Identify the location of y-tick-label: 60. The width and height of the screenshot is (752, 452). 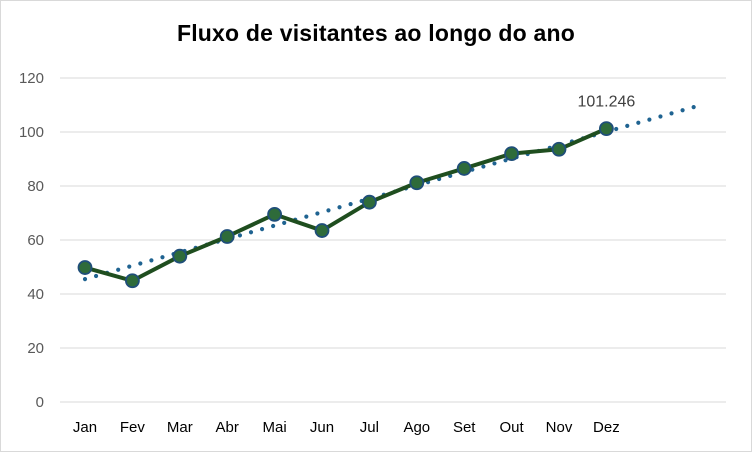
(35, 240).